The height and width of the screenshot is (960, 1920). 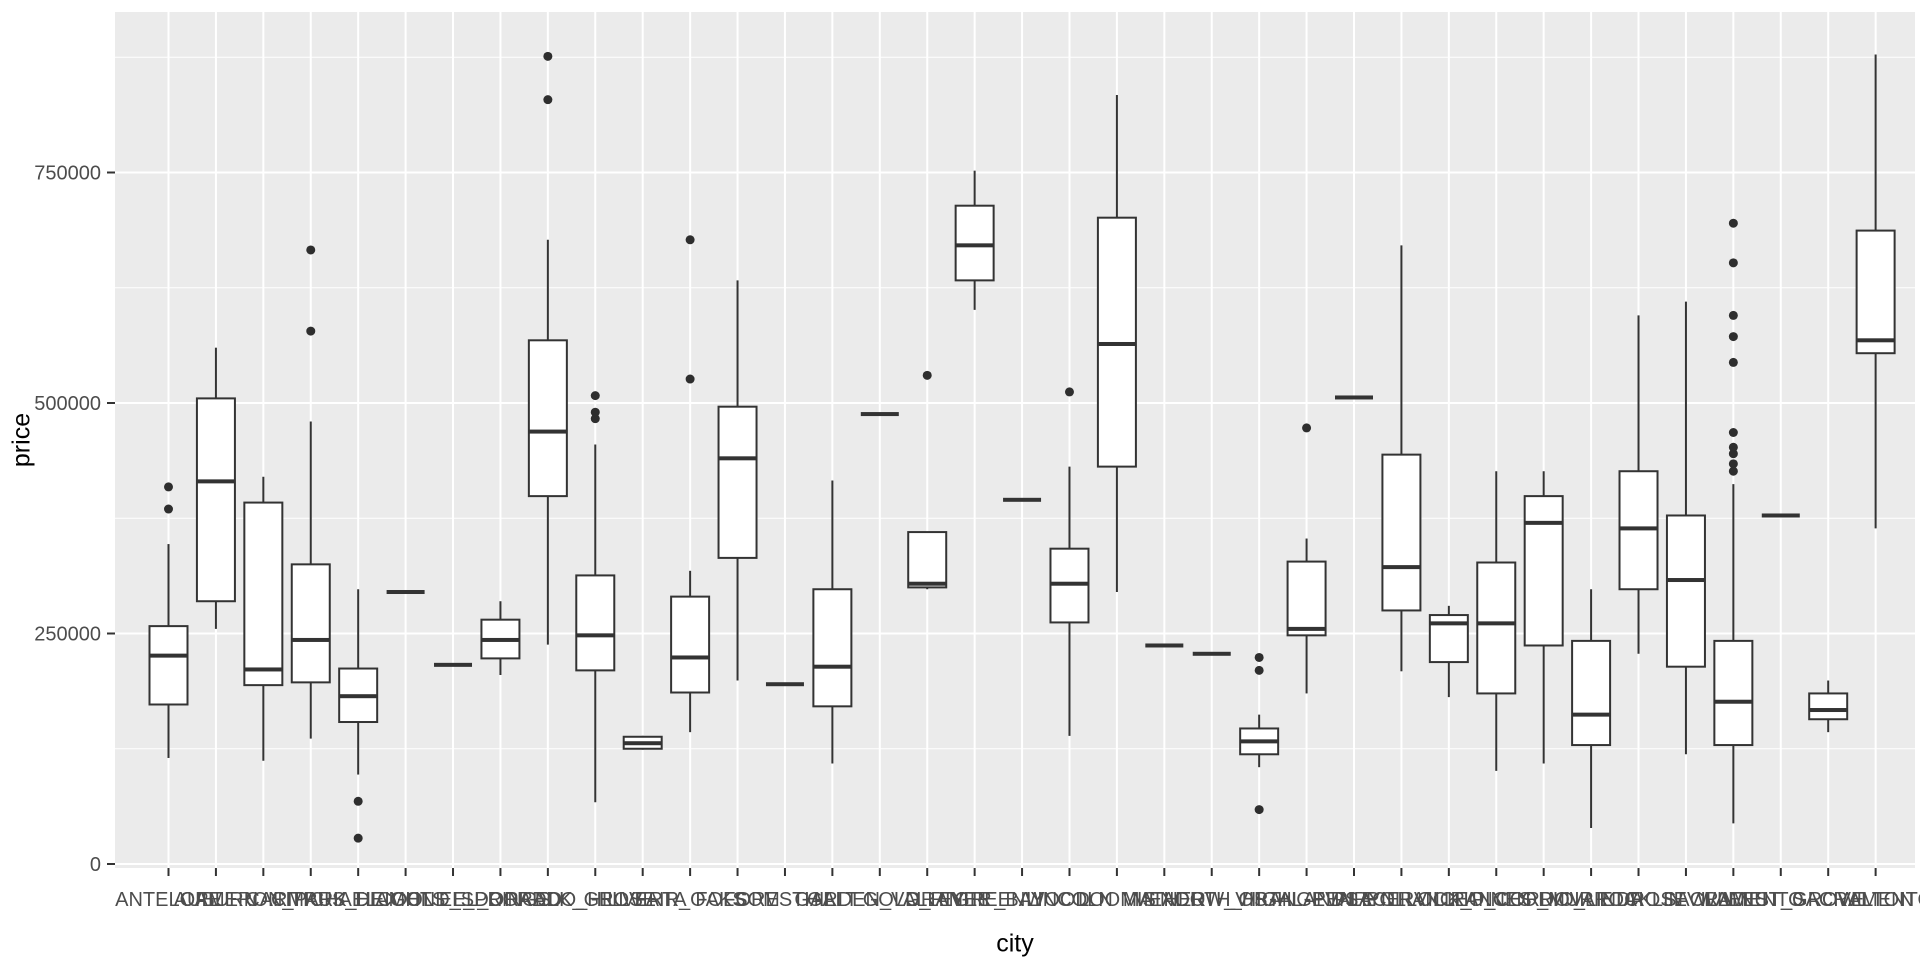 I want to click on x-tick-label: POLLOCK_PINES, so click(x=1449, y=900).